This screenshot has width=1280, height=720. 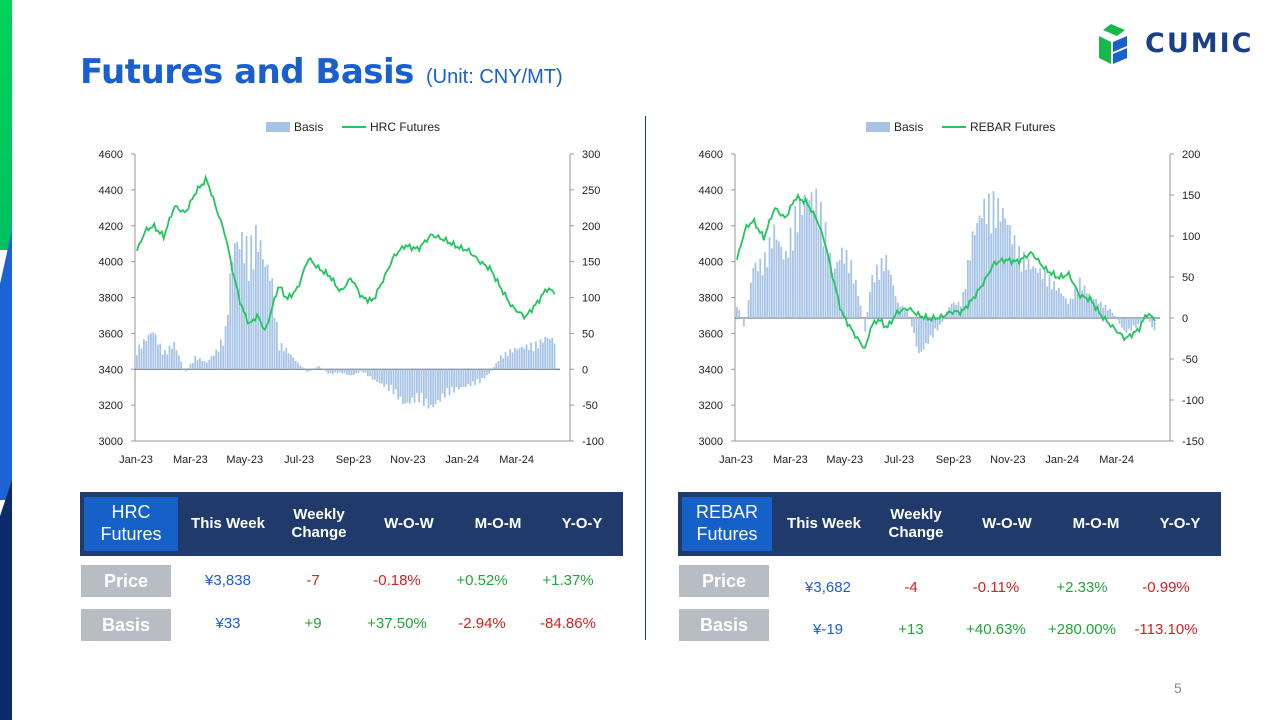 I want to click on rebar-basis-this-week: ¥-19, so click(x=828, y=629).